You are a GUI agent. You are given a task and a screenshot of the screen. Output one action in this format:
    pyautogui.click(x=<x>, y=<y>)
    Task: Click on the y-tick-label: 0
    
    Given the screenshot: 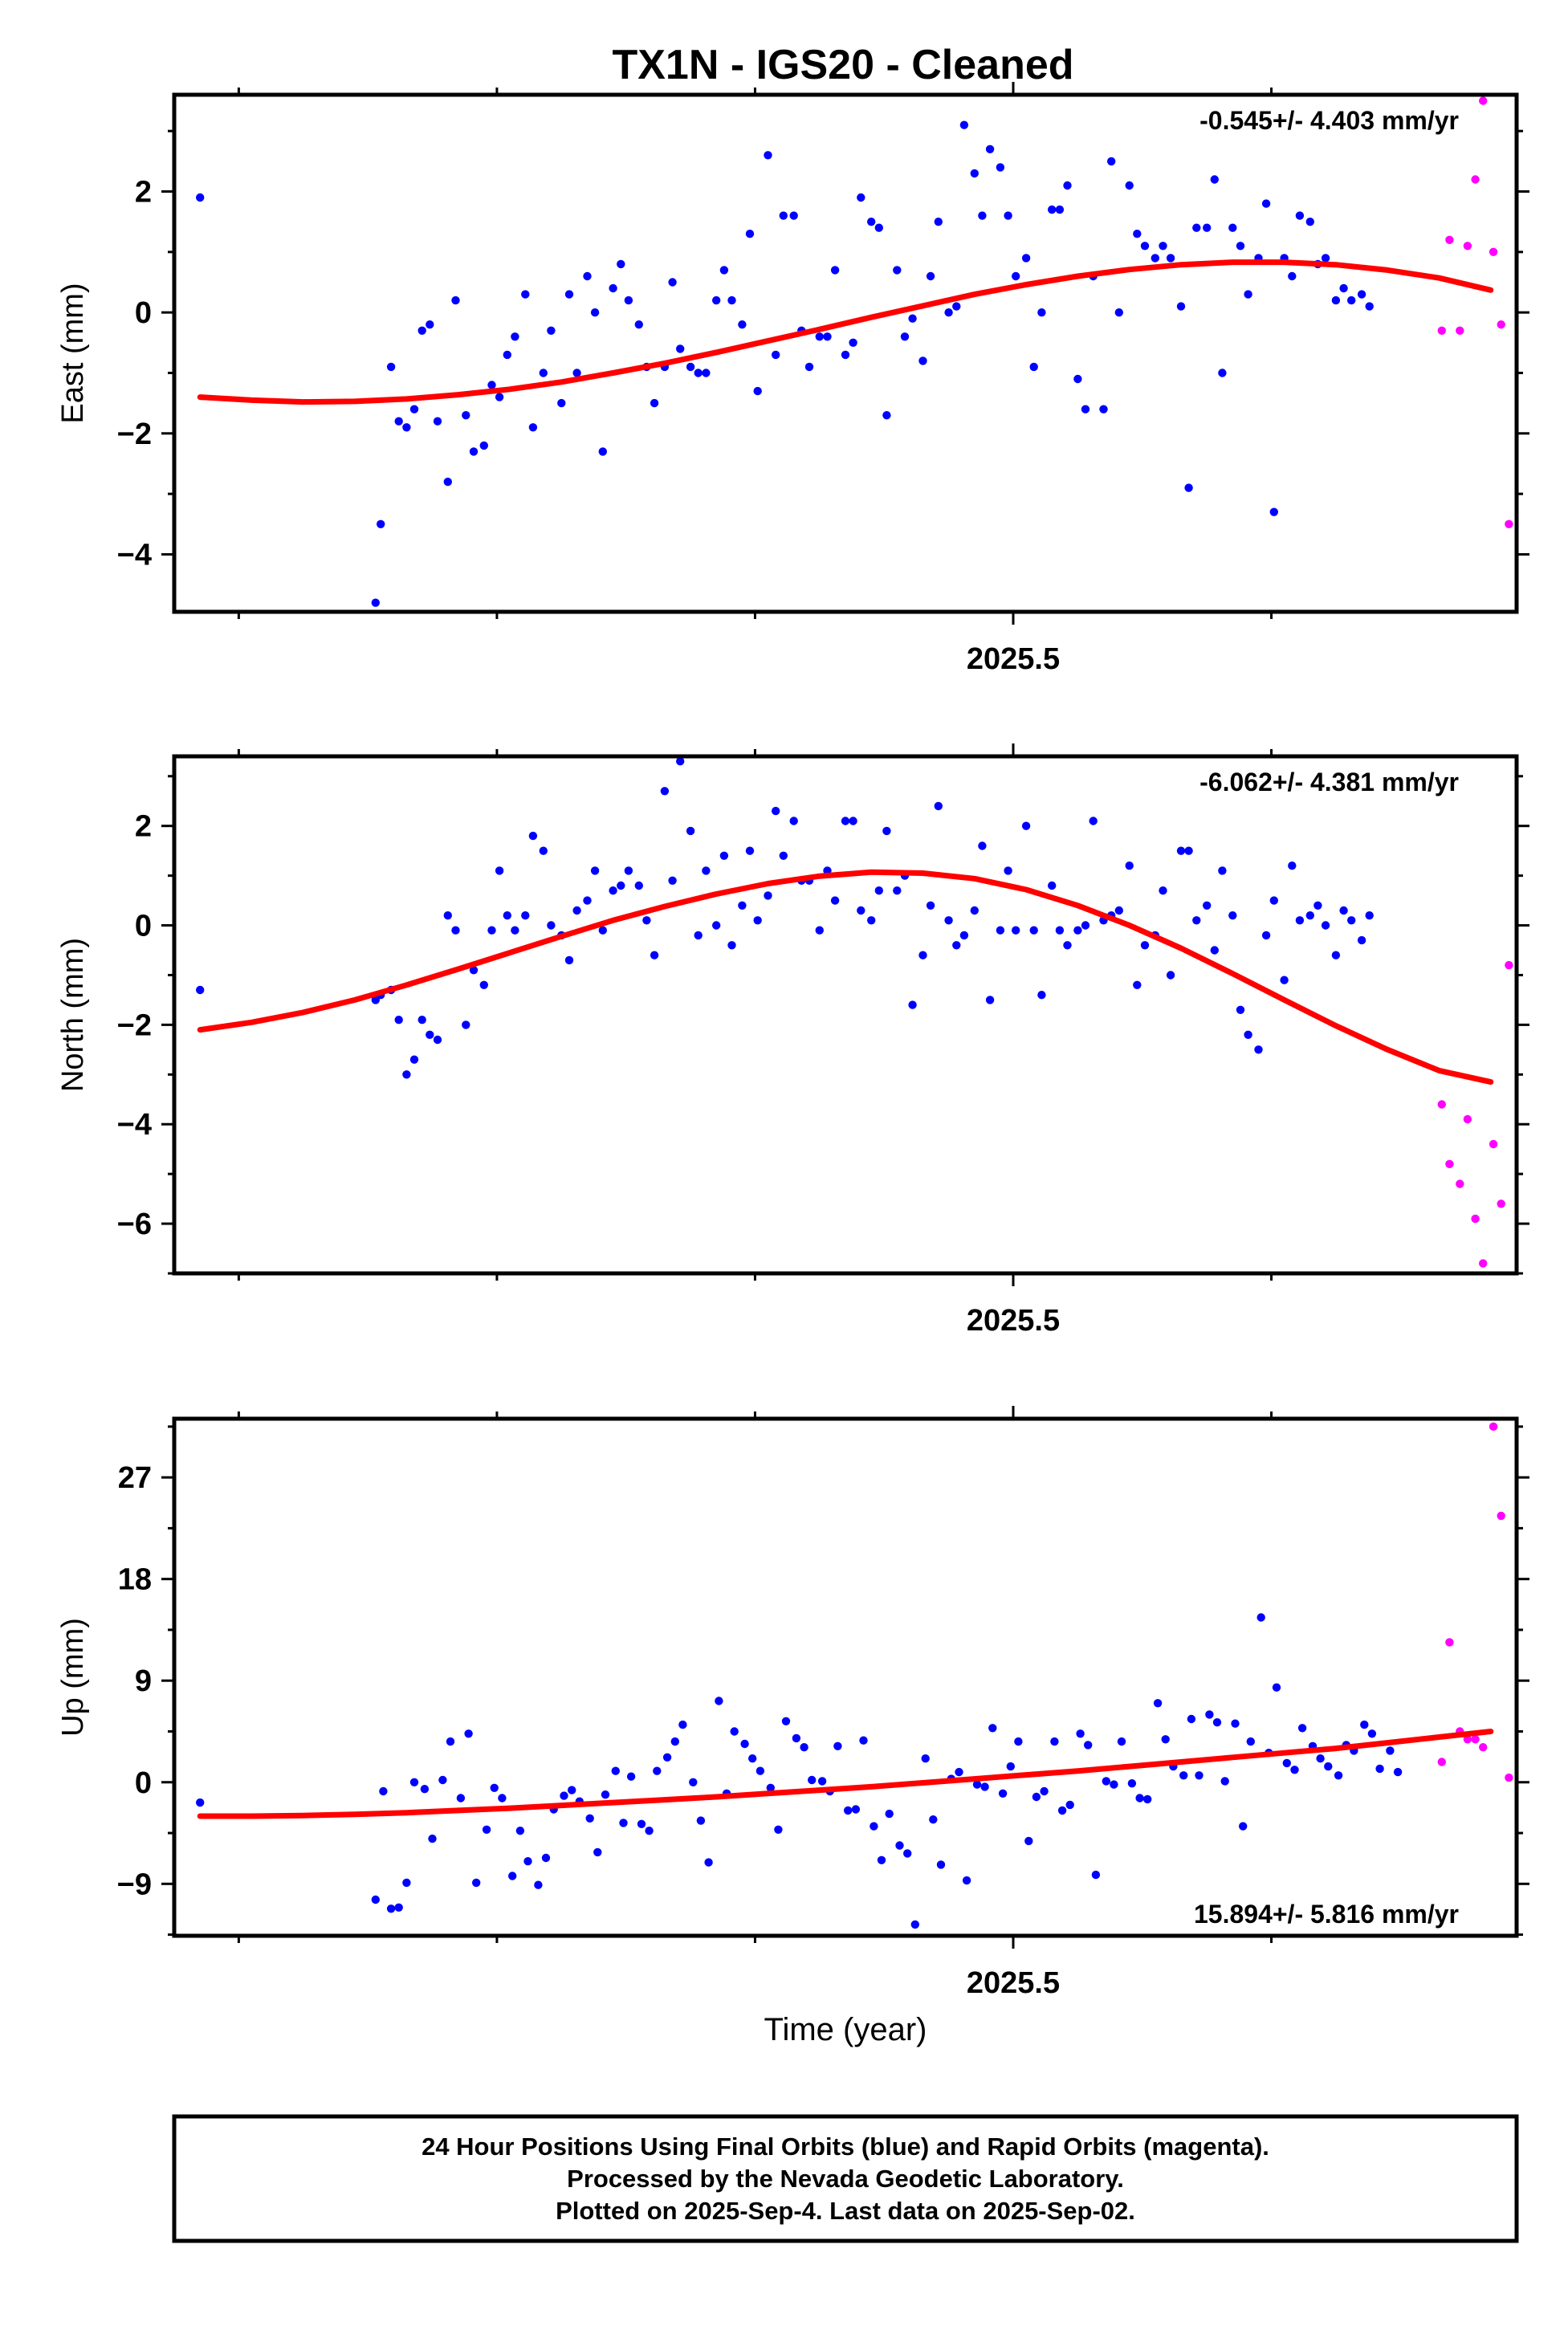 What is the action you would take?
    pyautogui.click(x=143, y=1783)
    